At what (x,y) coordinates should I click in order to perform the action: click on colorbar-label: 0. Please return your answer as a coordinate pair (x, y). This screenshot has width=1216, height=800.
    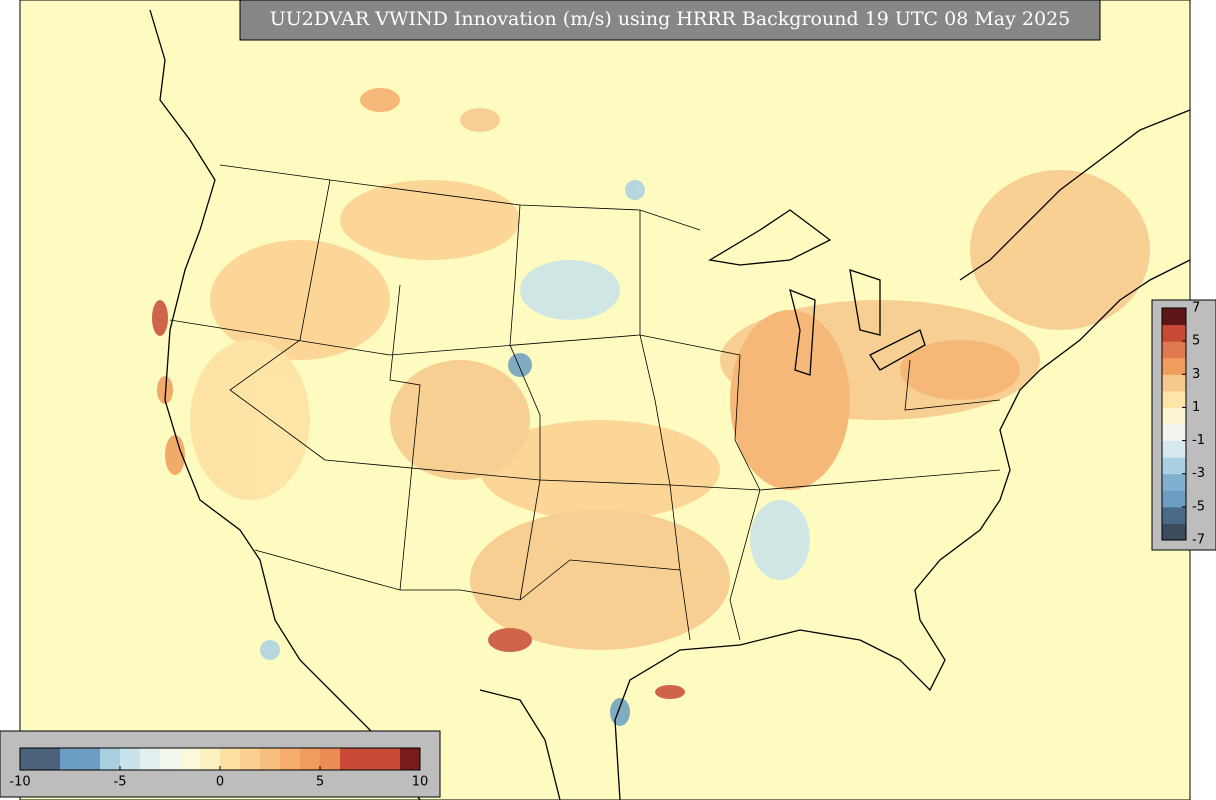
    Looking at the image, I should click on (220, 782).